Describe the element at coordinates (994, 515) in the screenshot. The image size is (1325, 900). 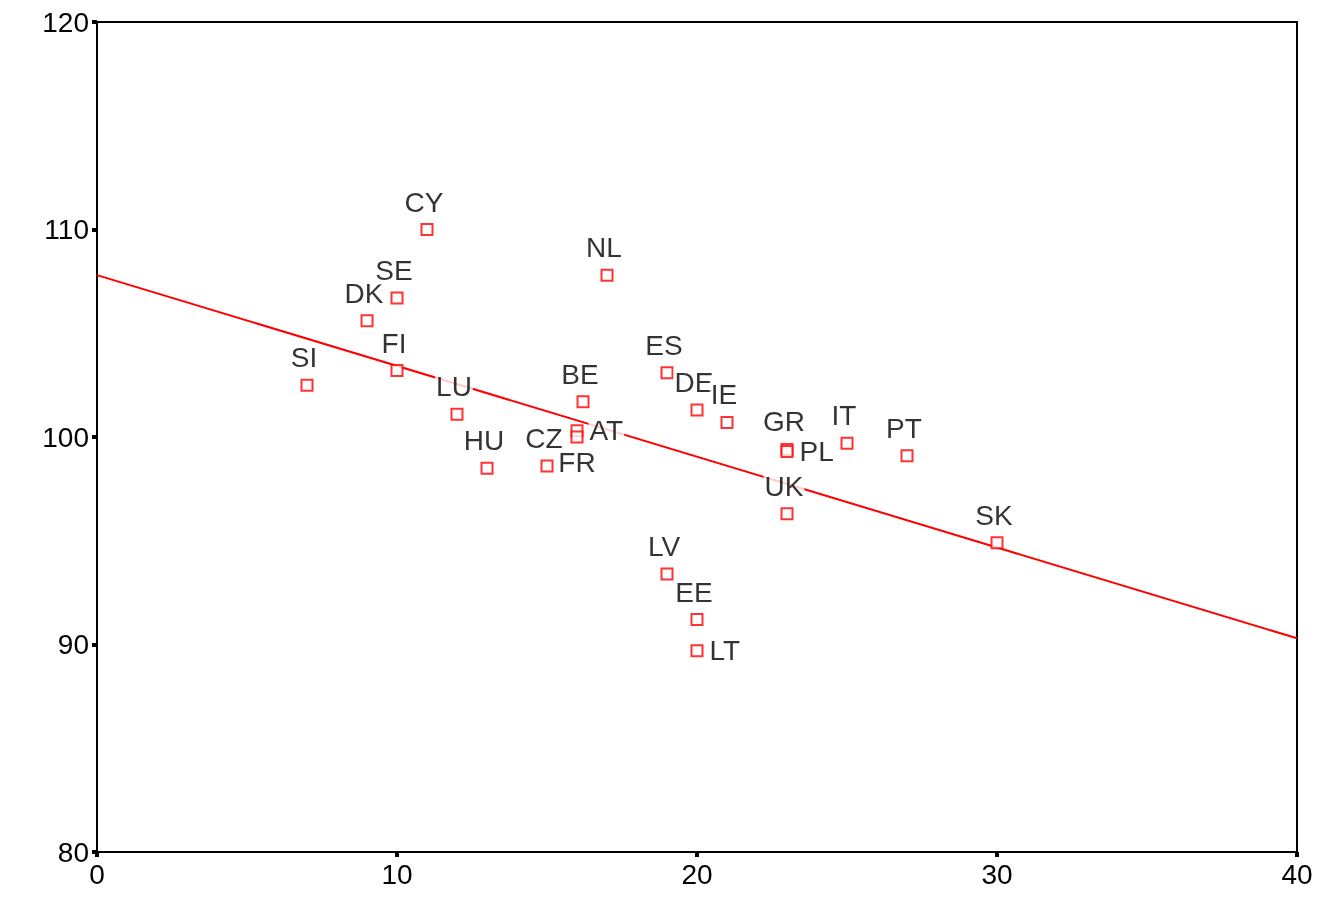
I see `data-label: SK` at that location.